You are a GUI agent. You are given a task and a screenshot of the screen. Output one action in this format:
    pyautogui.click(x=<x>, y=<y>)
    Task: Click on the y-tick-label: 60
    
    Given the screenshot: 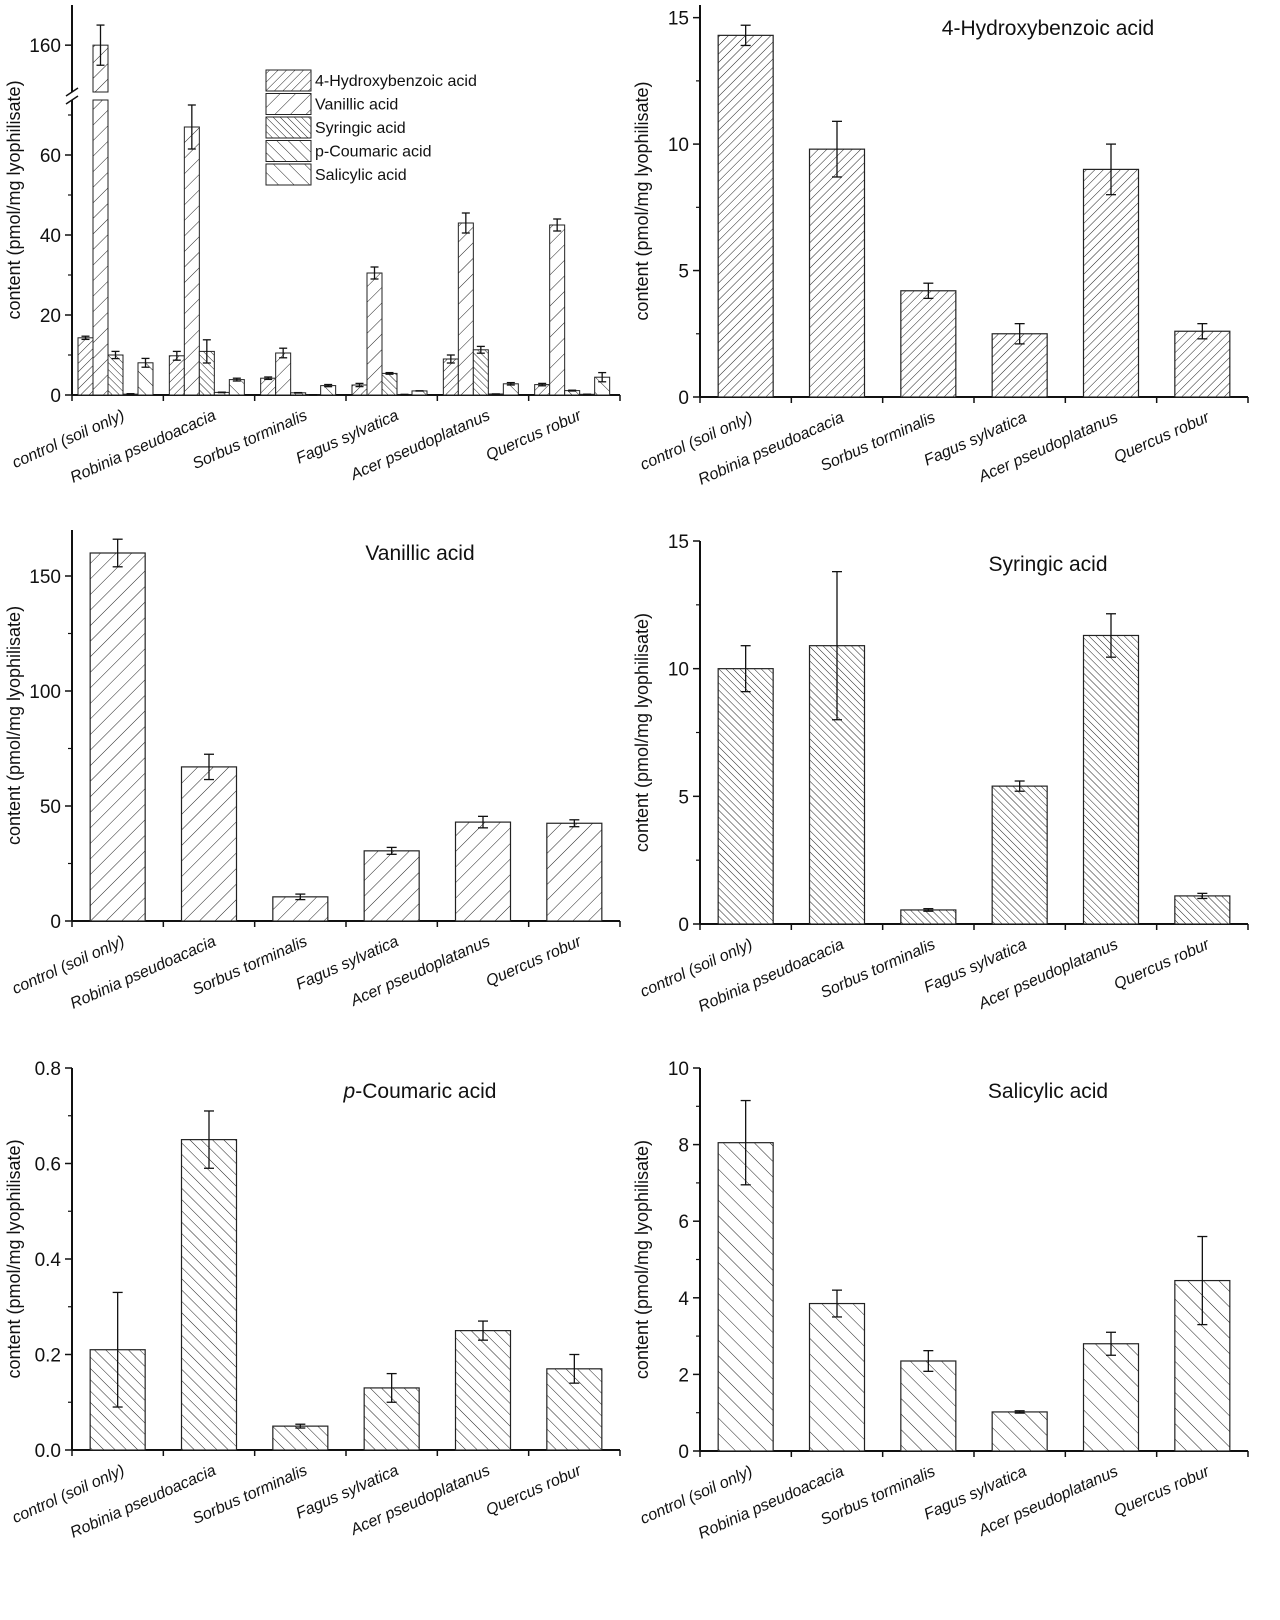 What is the action you would take?
    pyautogui.click(x=50, y=156)
    